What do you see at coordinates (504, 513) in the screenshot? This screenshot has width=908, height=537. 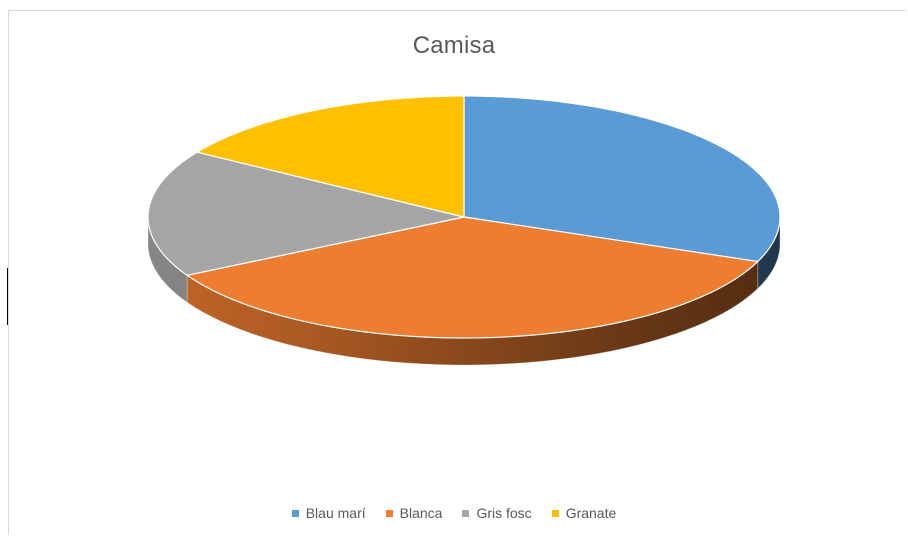 I see `legend-label-gris-fosc: Gris fosc` at bounding box center [504, 513].